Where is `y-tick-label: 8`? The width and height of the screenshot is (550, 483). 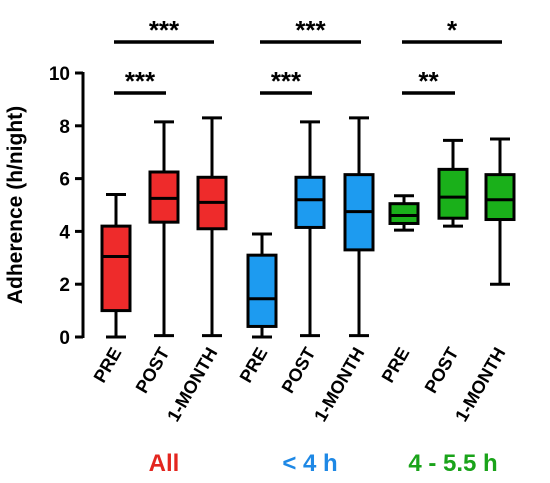
y-tick-label: 8 is located at coordinates (64, 127).